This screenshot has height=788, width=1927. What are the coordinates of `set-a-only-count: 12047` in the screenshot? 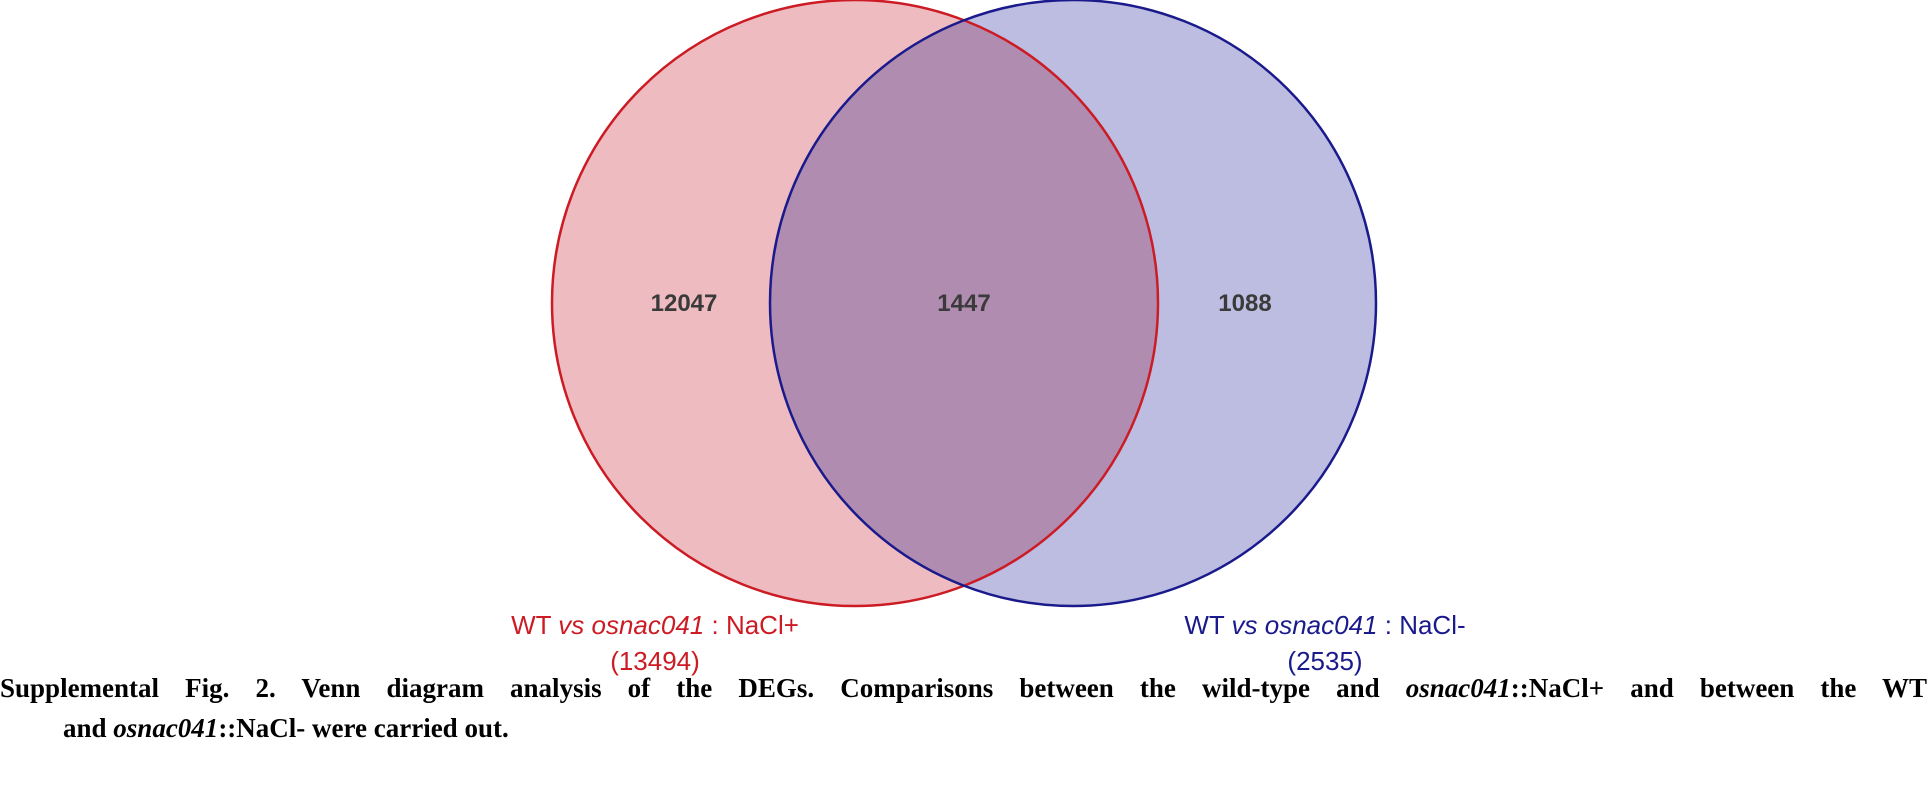 It's located at (684, 303).